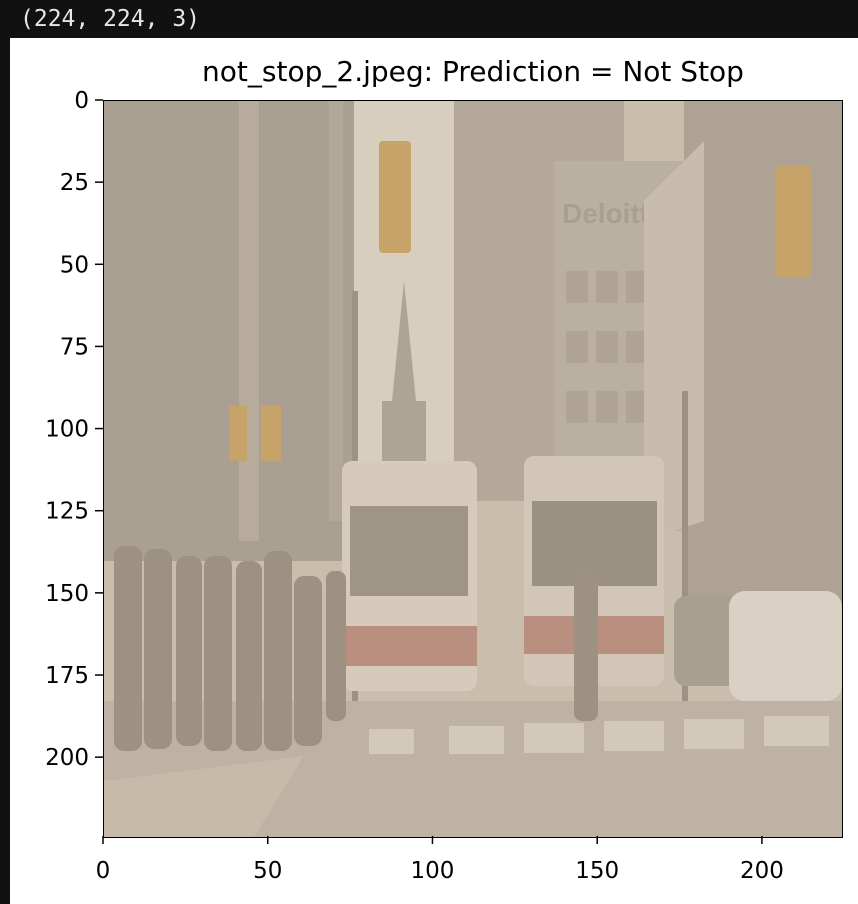 This screenshot has width=858, height=904. I want to click on traffic-light-left-high, so click(395, 197).